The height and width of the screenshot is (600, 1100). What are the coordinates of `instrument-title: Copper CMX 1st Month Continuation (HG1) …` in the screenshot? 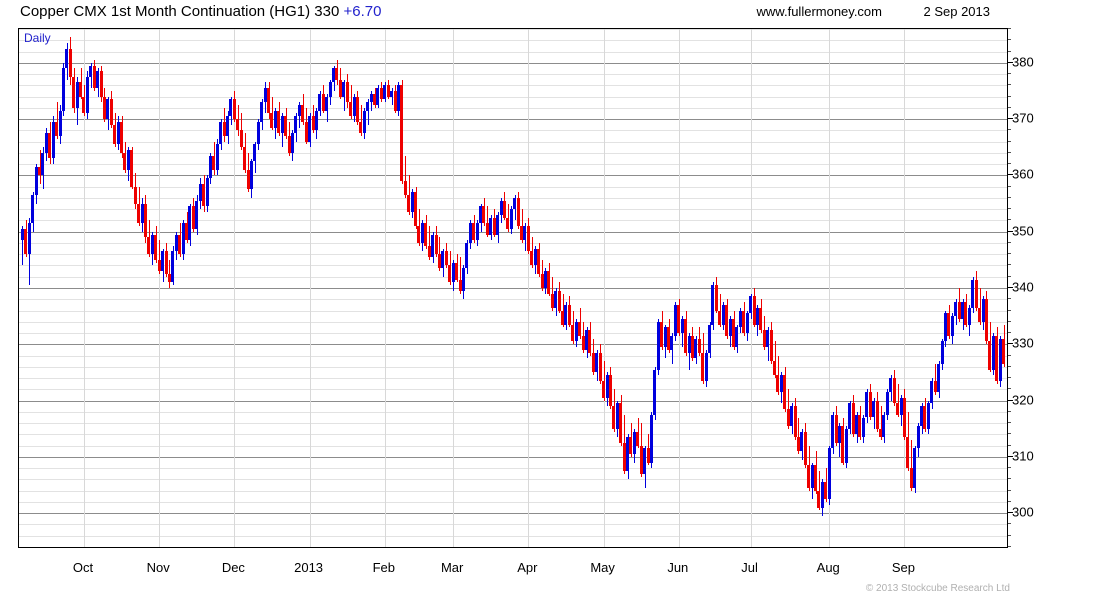 It's located at (180, 11).